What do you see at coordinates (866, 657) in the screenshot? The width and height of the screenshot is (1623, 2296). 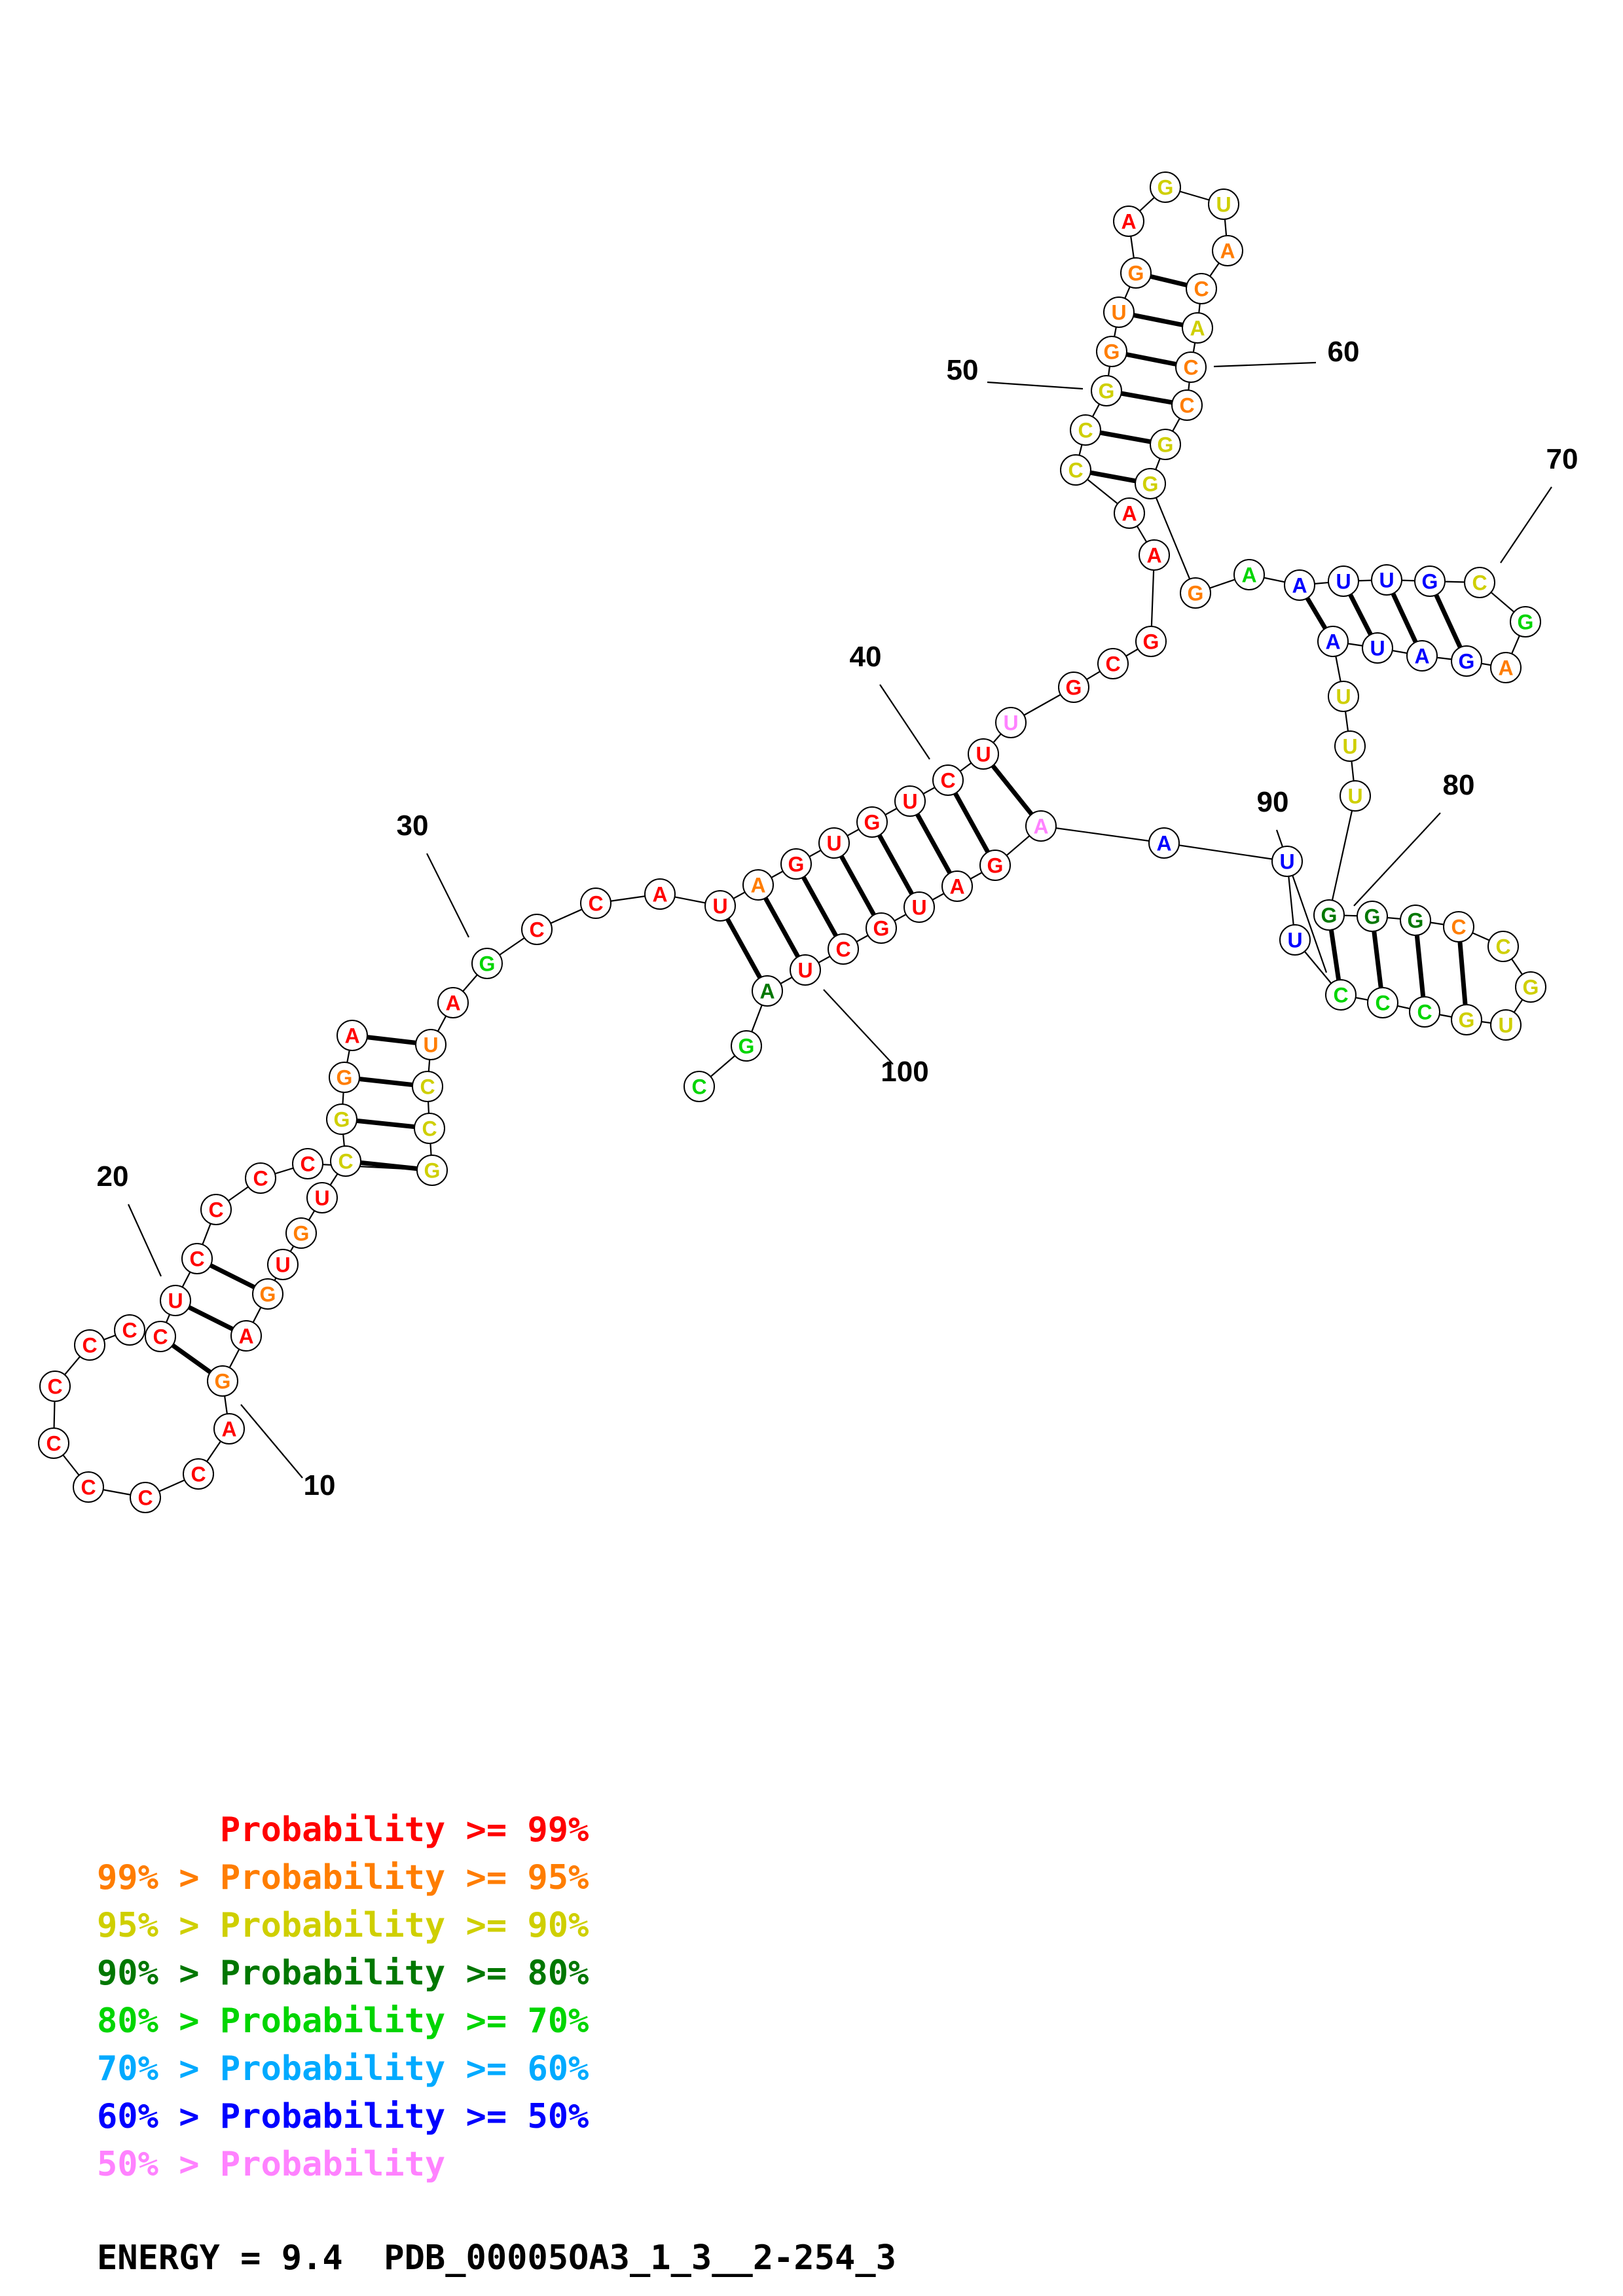 I see `position-label: 40` at bounding box center [866, 657].